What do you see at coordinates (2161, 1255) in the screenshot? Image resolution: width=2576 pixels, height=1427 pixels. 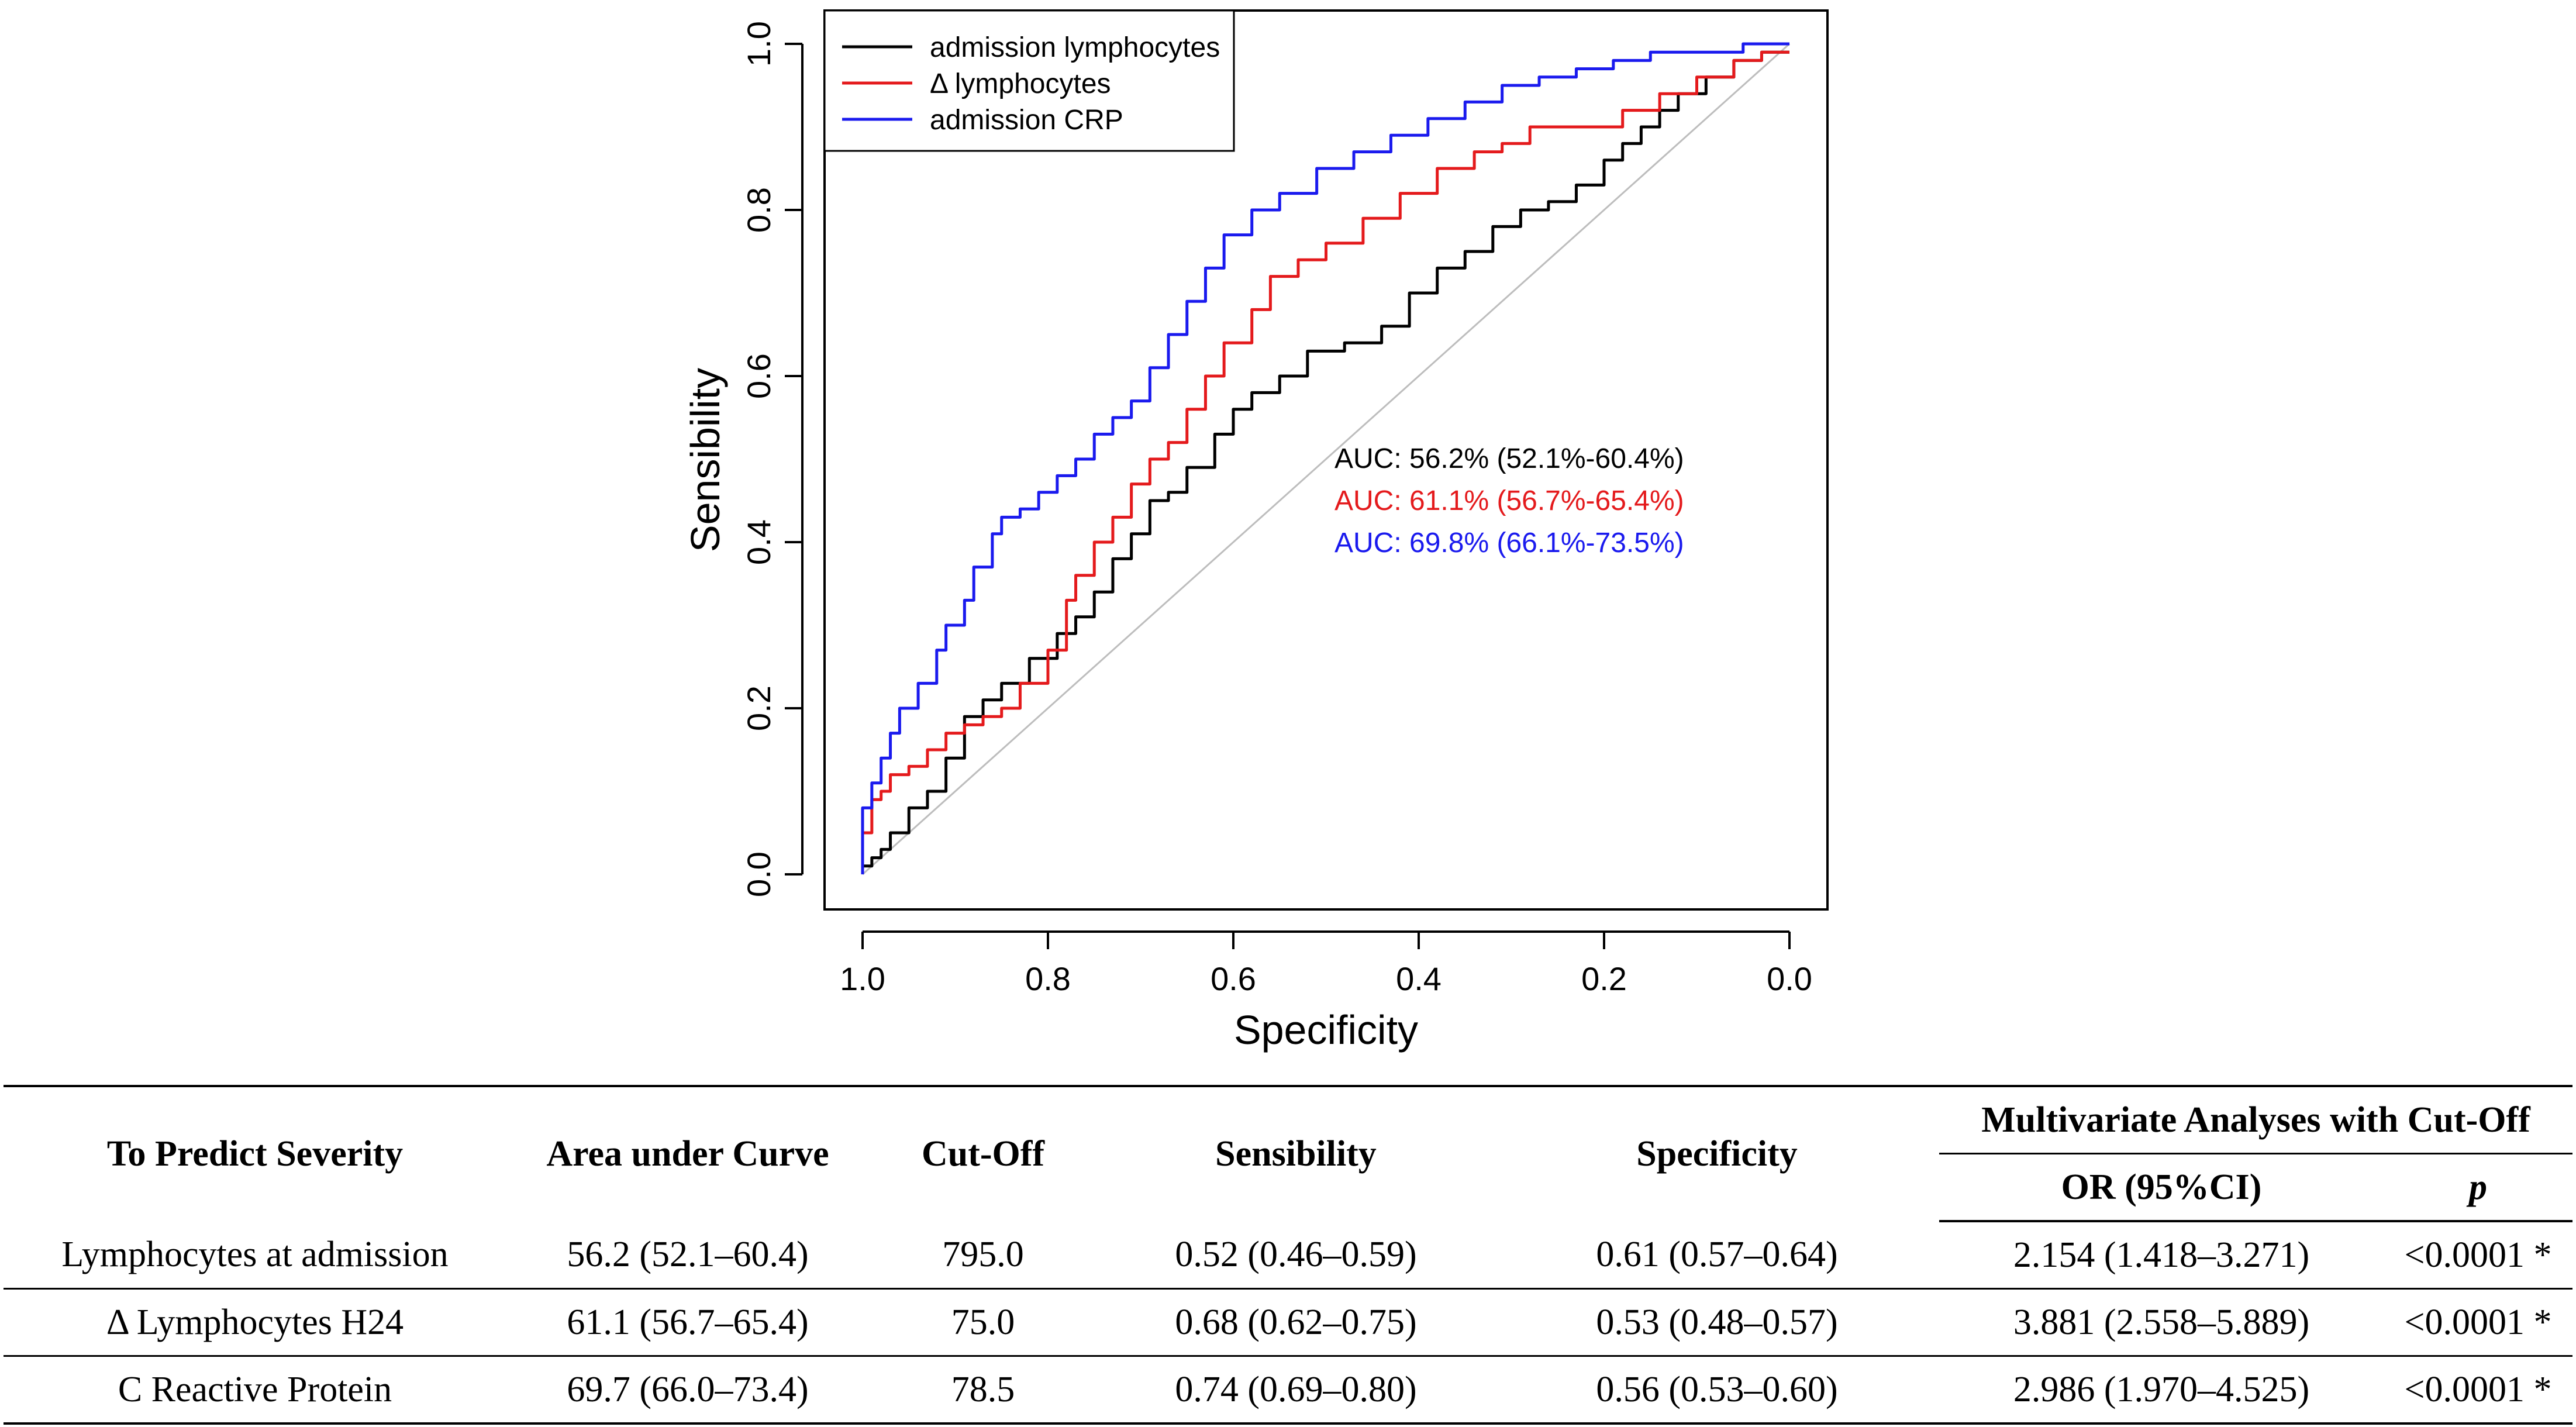 I see `cell-or: 2.154 (1.418–3.271)` at bounding box center [2161, 1255].